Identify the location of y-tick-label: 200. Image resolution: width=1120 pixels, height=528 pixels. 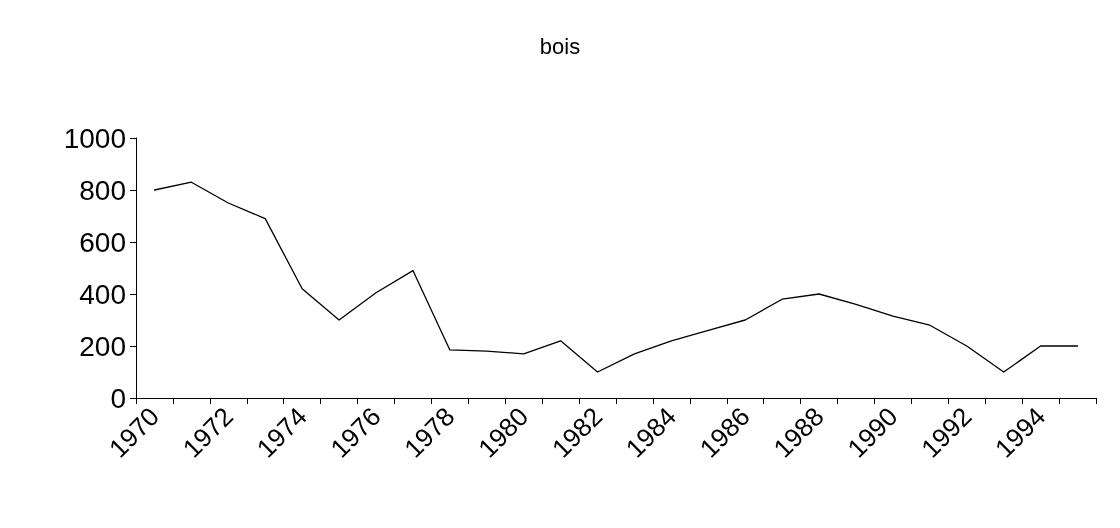
(102, 346).